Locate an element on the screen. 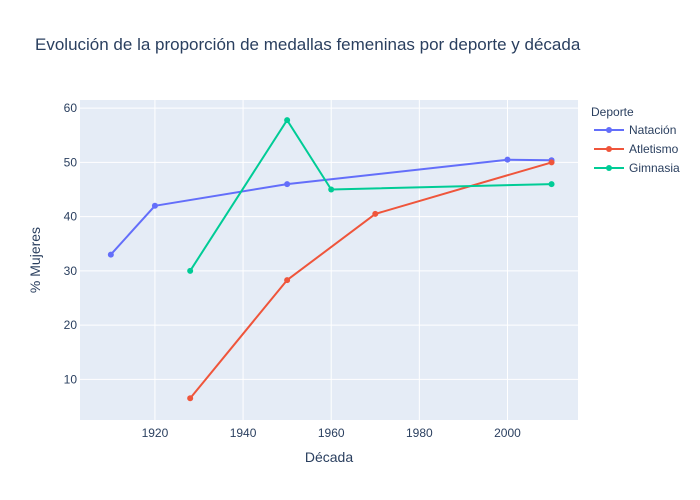 This screenshot has height=500, width=700. legend-item-atletismo: Atletismo is located at coordinates (636, 149).